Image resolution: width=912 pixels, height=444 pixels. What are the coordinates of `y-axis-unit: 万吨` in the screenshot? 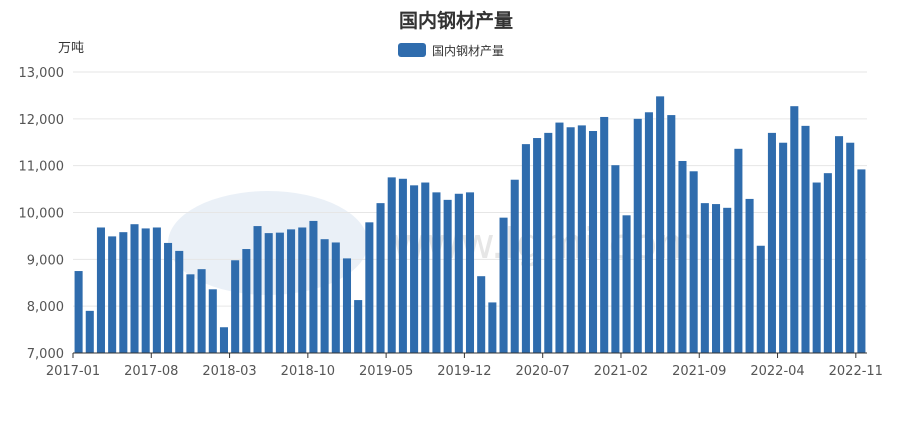 It's located at (71, 48).